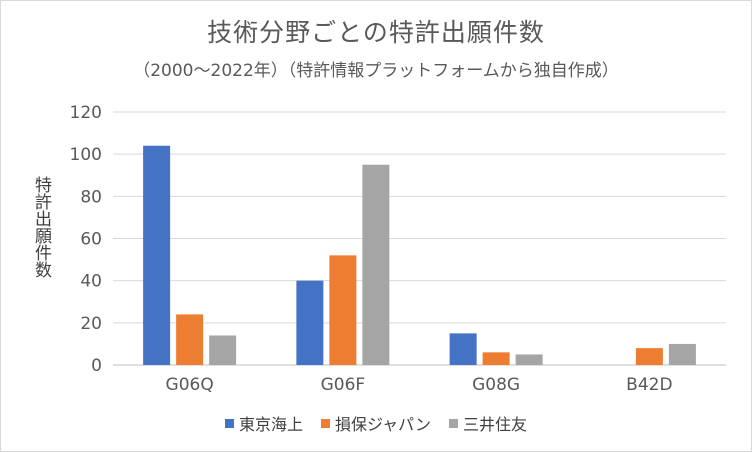  Describe the element at coordinates (376, 32) in the screenshot. I see `chart-title: 技術分野ごとの特許出願件数` at that location.